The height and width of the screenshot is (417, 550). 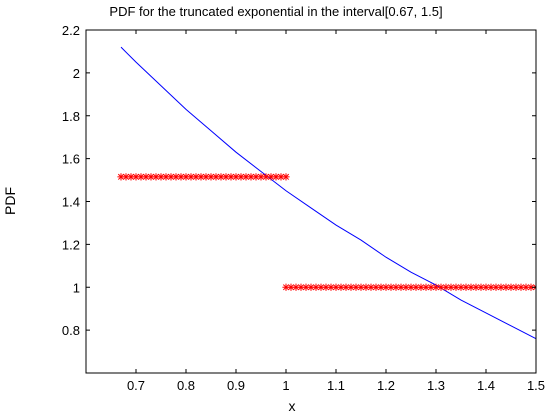 What do you see at coordinates (71, 244) in the screenshot?
I see `y-tick-label: 1.2` at bounding box center [71, 244].